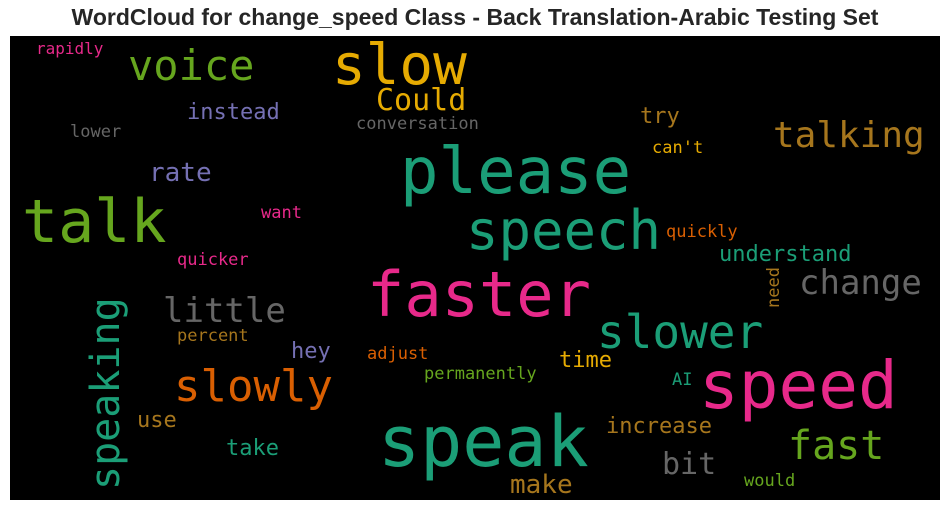 The image size is (950, 511). Describe the element at coordinates (180, 173) in the screenshot. I see `word-rate: rate` at that location.